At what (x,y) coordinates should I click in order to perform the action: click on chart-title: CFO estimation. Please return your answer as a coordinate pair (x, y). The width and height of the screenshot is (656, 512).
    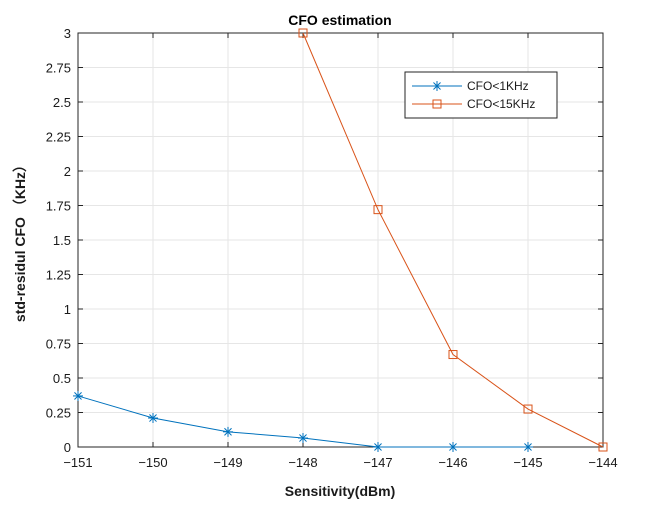
    Looking at the image, I should click on (339, 20).